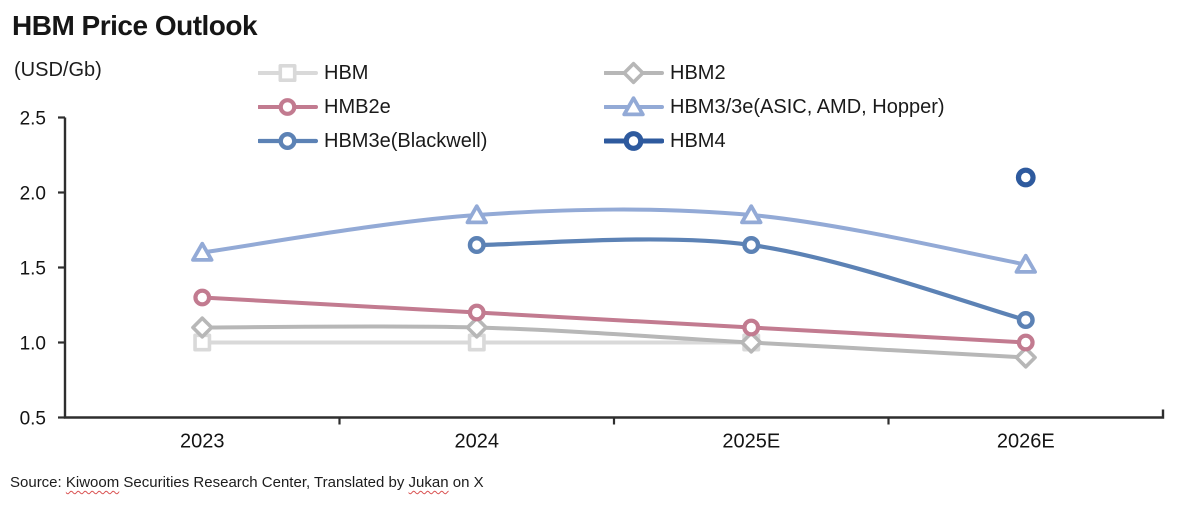 Image resolution: width=1200 pixels, height=507 pixels. What do you see at coordinates (665, 73) in the screenshot?
I see `legend-item: HBM2` at bounding box center [665, 73].